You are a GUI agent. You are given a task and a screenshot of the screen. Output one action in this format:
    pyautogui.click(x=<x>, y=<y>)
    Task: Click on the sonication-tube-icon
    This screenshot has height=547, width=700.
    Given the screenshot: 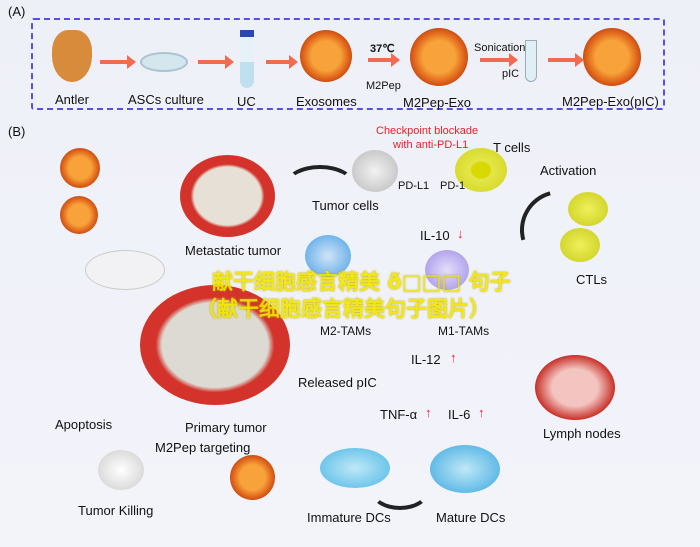 What is the action you would take?
    pyautogui.click(x=531, y=61)
    